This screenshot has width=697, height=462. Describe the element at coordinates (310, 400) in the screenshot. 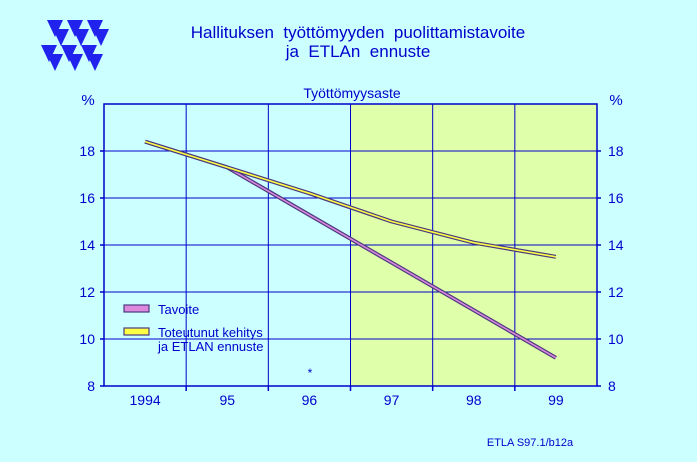

I see `x-tick-label: 96` at that location.